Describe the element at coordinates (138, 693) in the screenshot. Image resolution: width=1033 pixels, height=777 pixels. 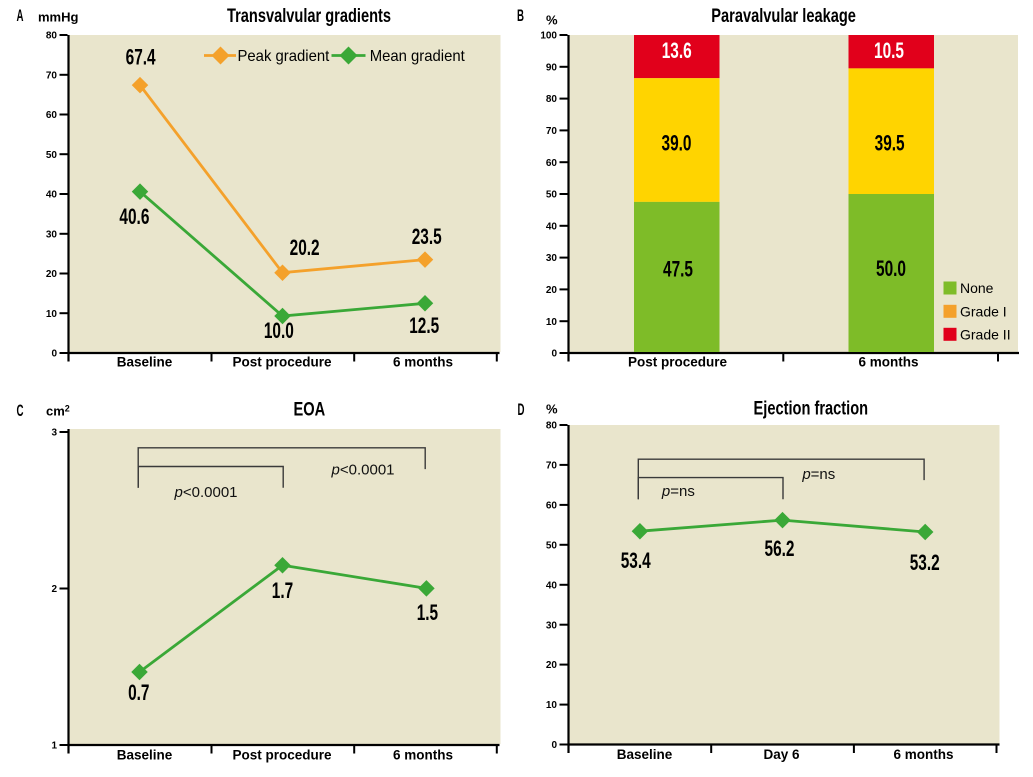
I see `svg-text: 0.7` at that location.